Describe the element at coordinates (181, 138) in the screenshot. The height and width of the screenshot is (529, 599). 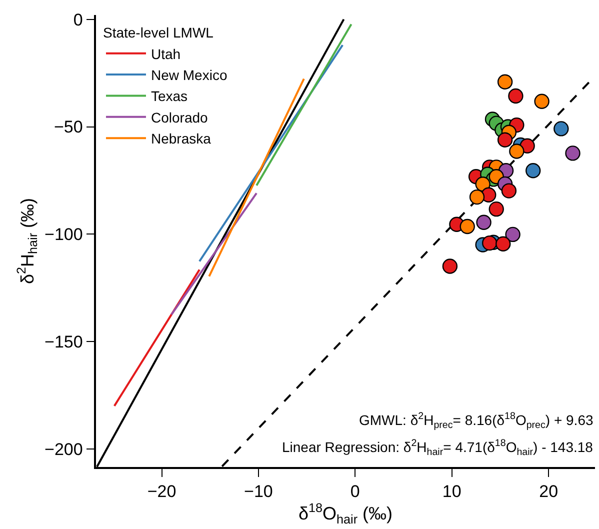
I see `legend-label: Nebraska` at that location.